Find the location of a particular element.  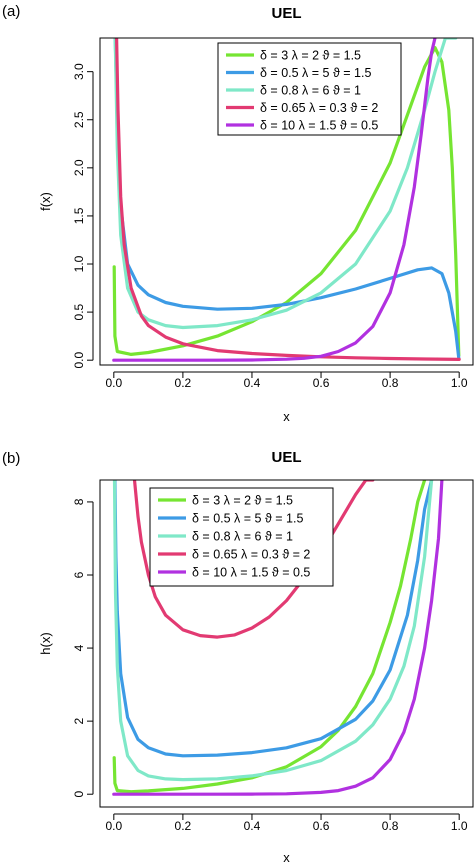

y-tick-label: 2 is located at coordinates (79, 720).